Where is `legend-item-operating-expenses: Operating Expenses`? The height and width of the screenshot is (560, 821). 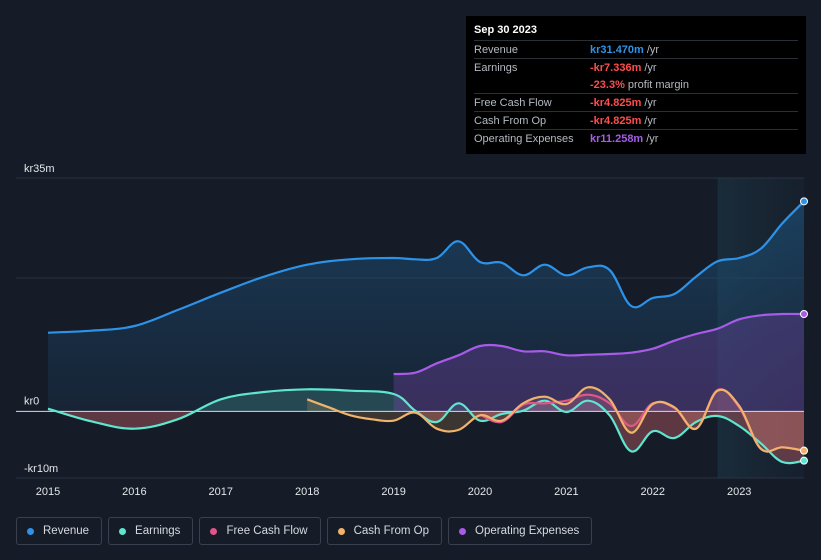 legend-item-operating-expenses: Operating Expenses is located at coordinates (520, 531).